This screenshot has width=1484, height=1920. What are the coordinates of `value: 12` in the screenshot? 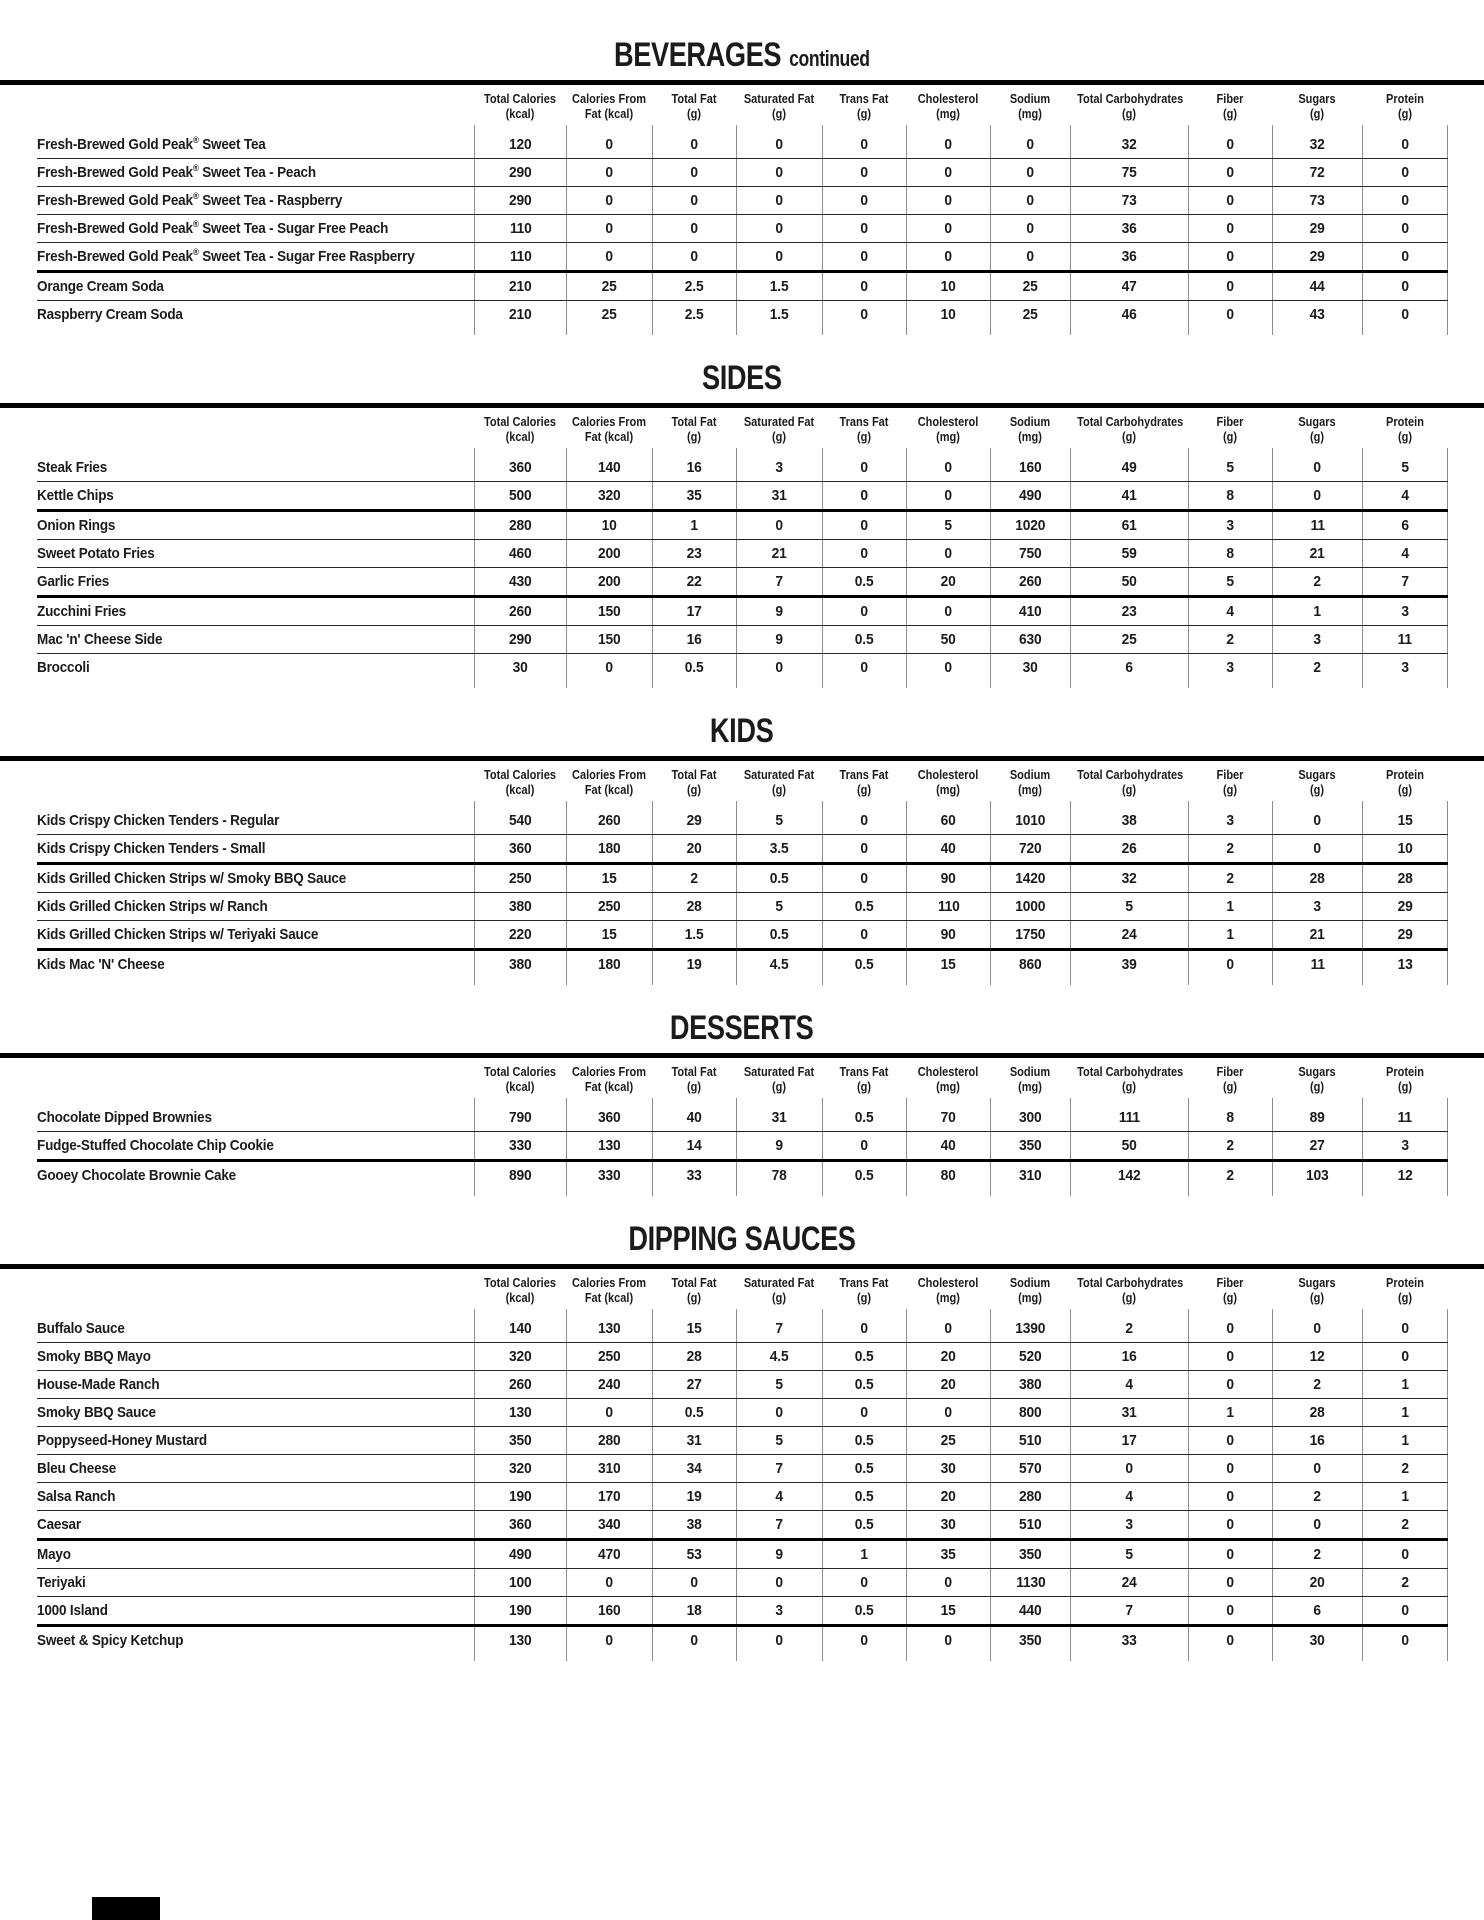 It's located at (1405, 1175).